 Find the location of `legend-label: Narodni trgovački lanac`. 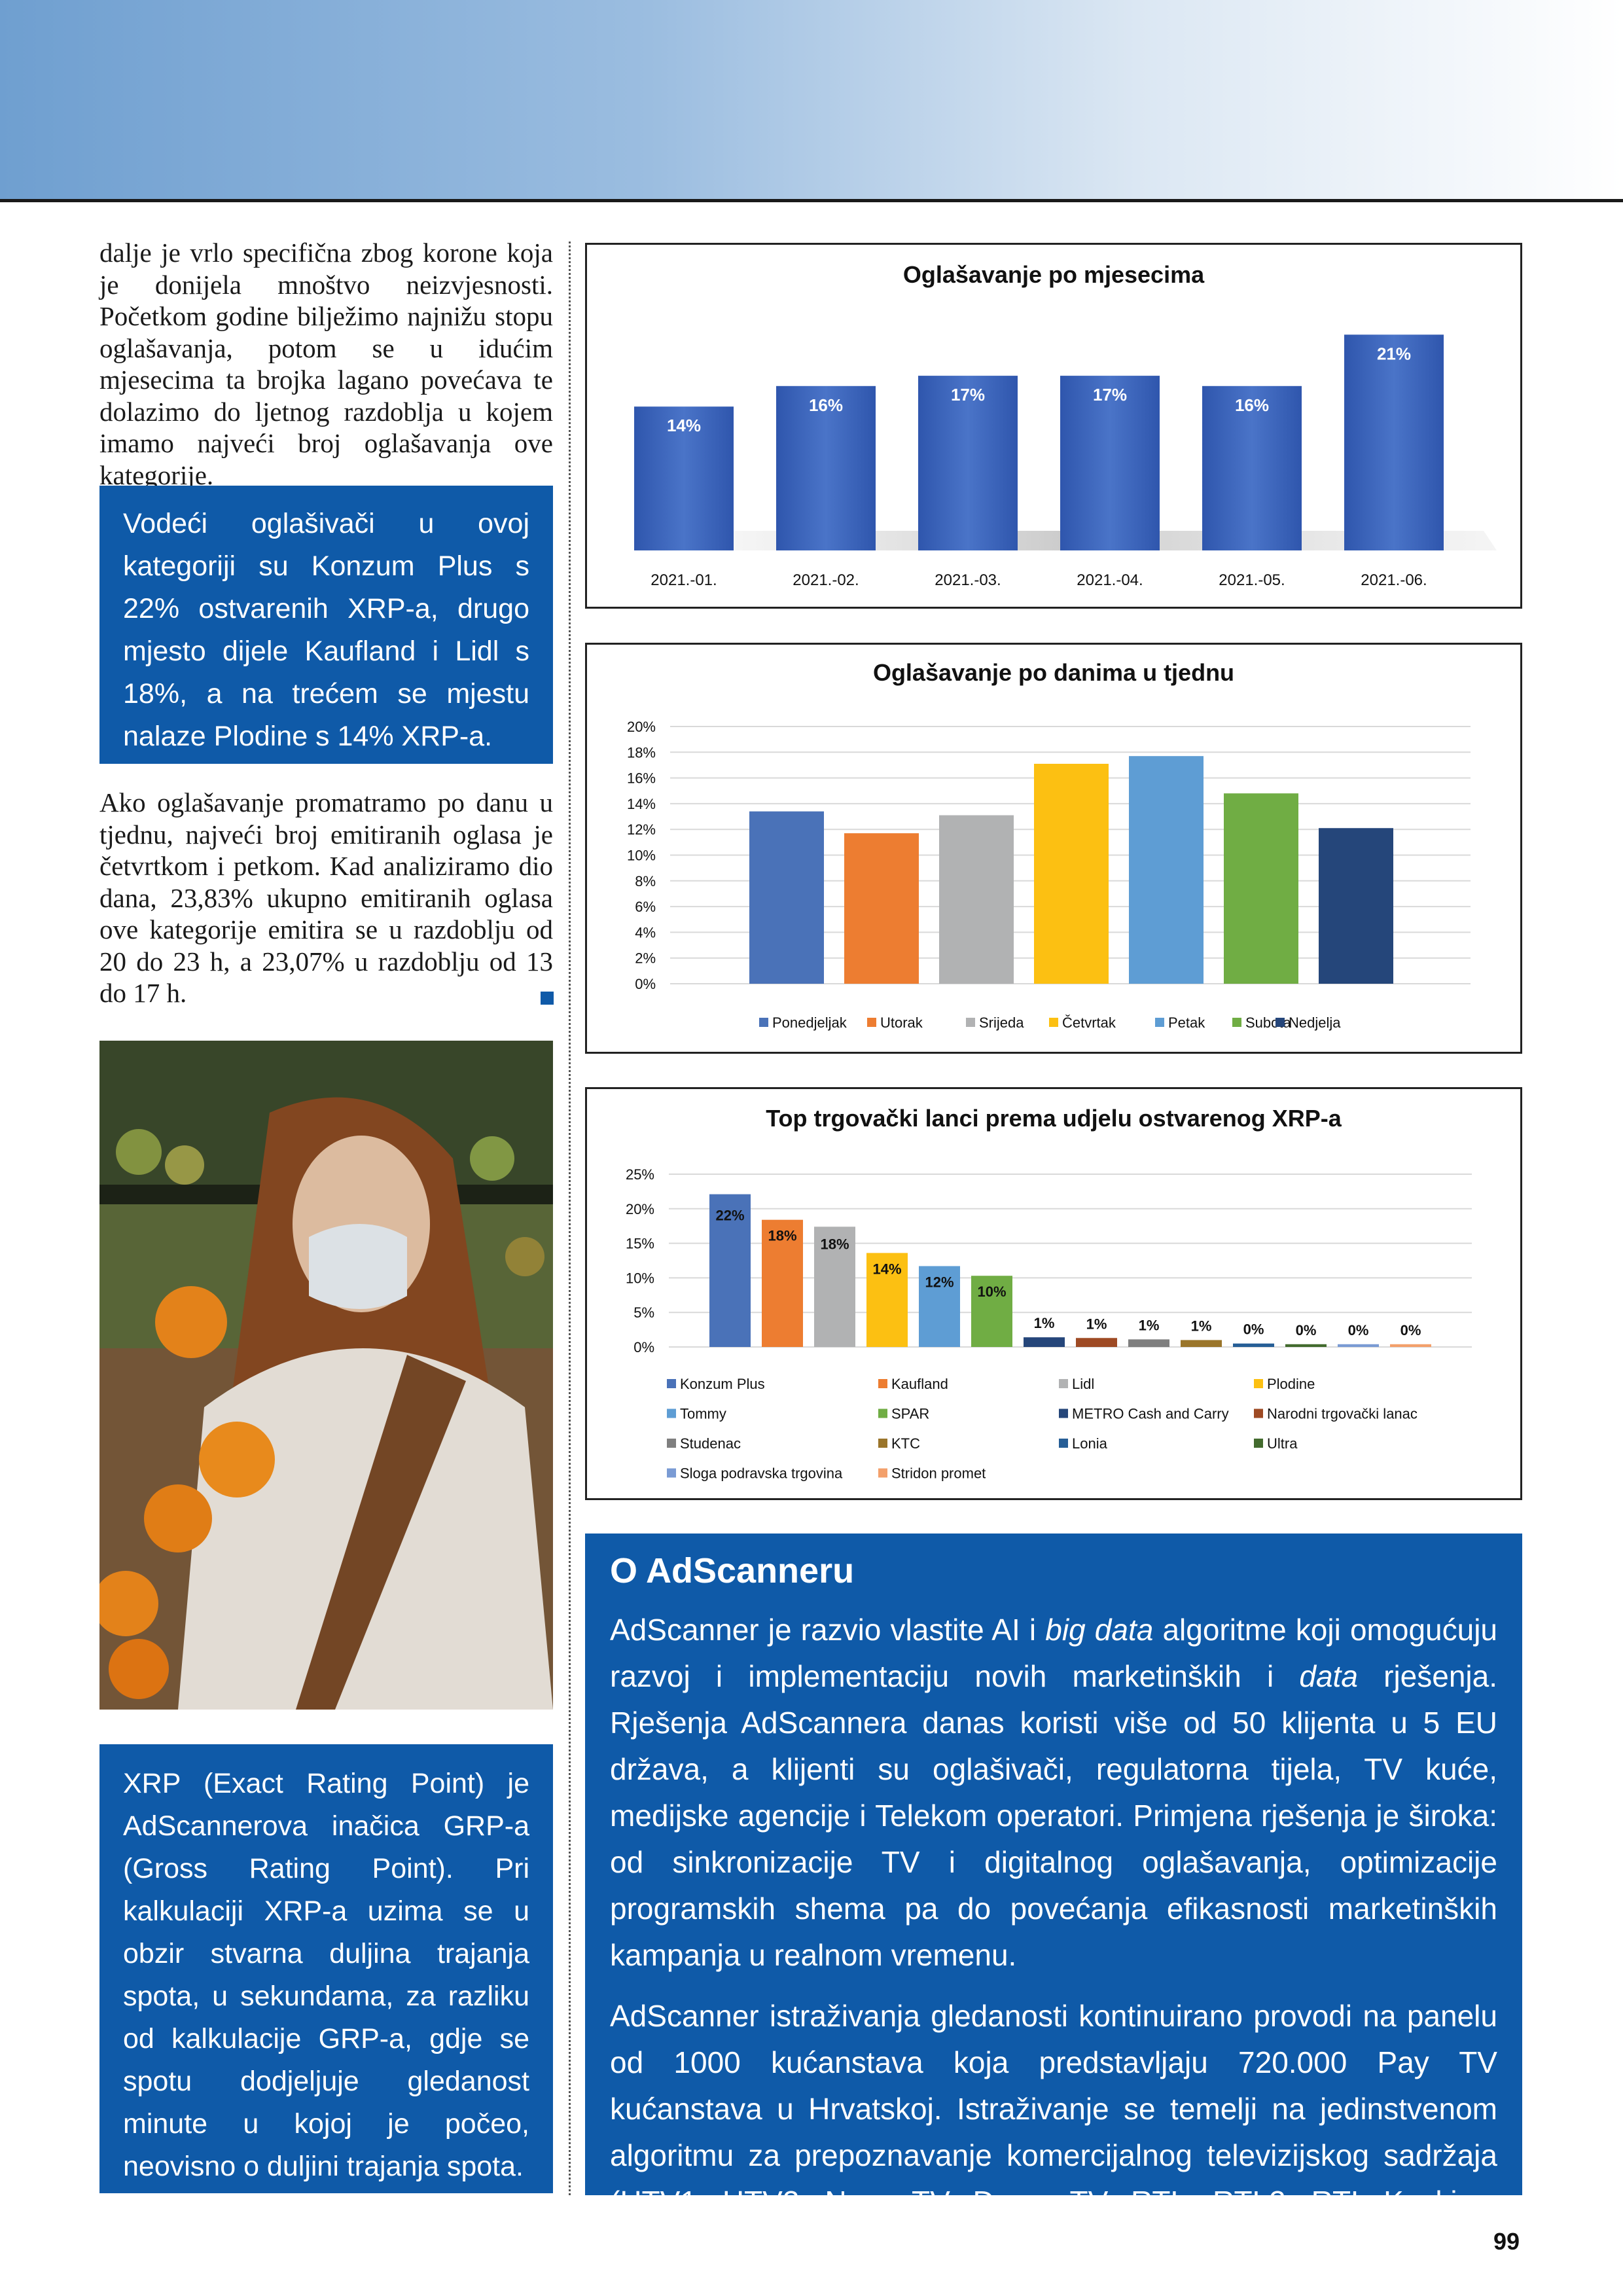

legend-label: Narodni trgovački lanac is located at coordinates (1343, 1414).